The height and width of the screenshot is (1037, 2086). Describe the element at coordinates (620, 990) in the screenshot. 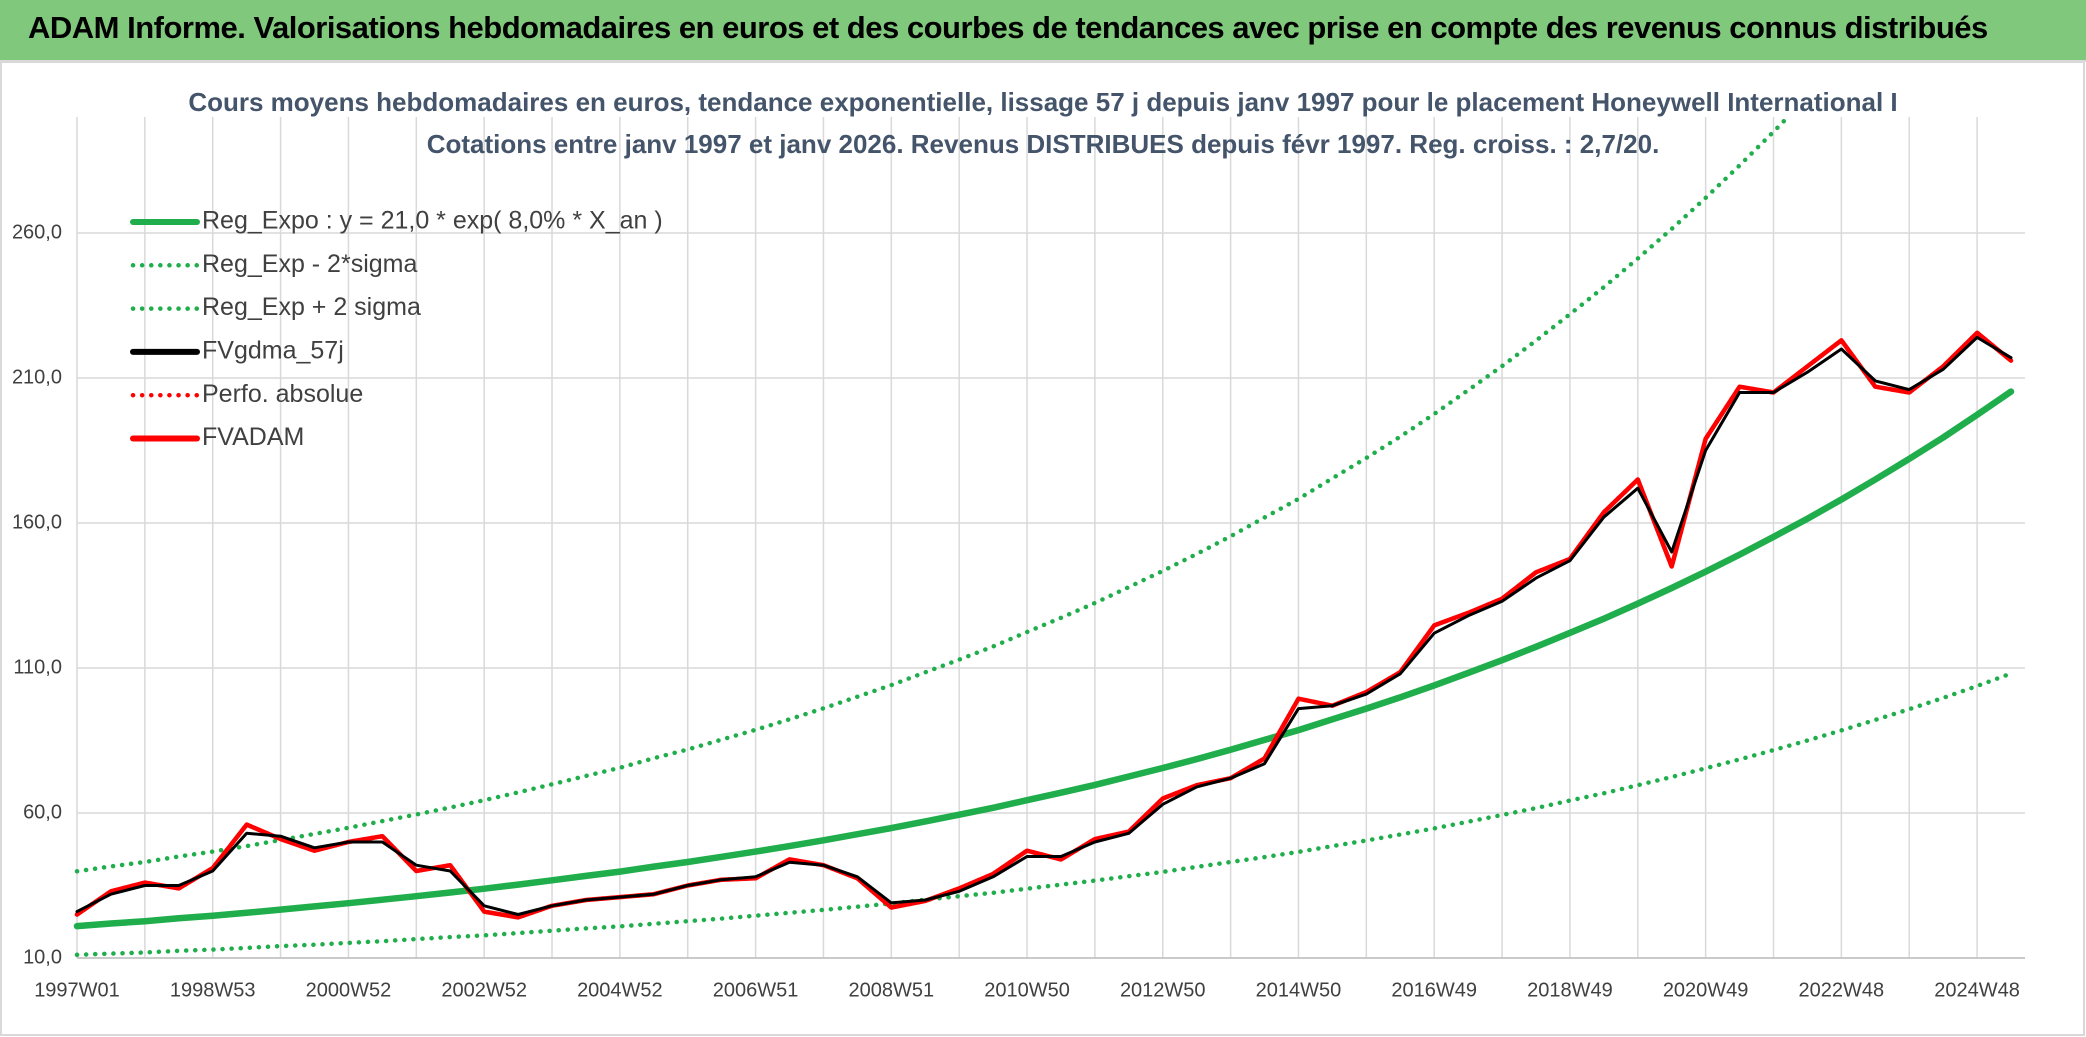

I see `x-tick-label: 2004W52` at that location.